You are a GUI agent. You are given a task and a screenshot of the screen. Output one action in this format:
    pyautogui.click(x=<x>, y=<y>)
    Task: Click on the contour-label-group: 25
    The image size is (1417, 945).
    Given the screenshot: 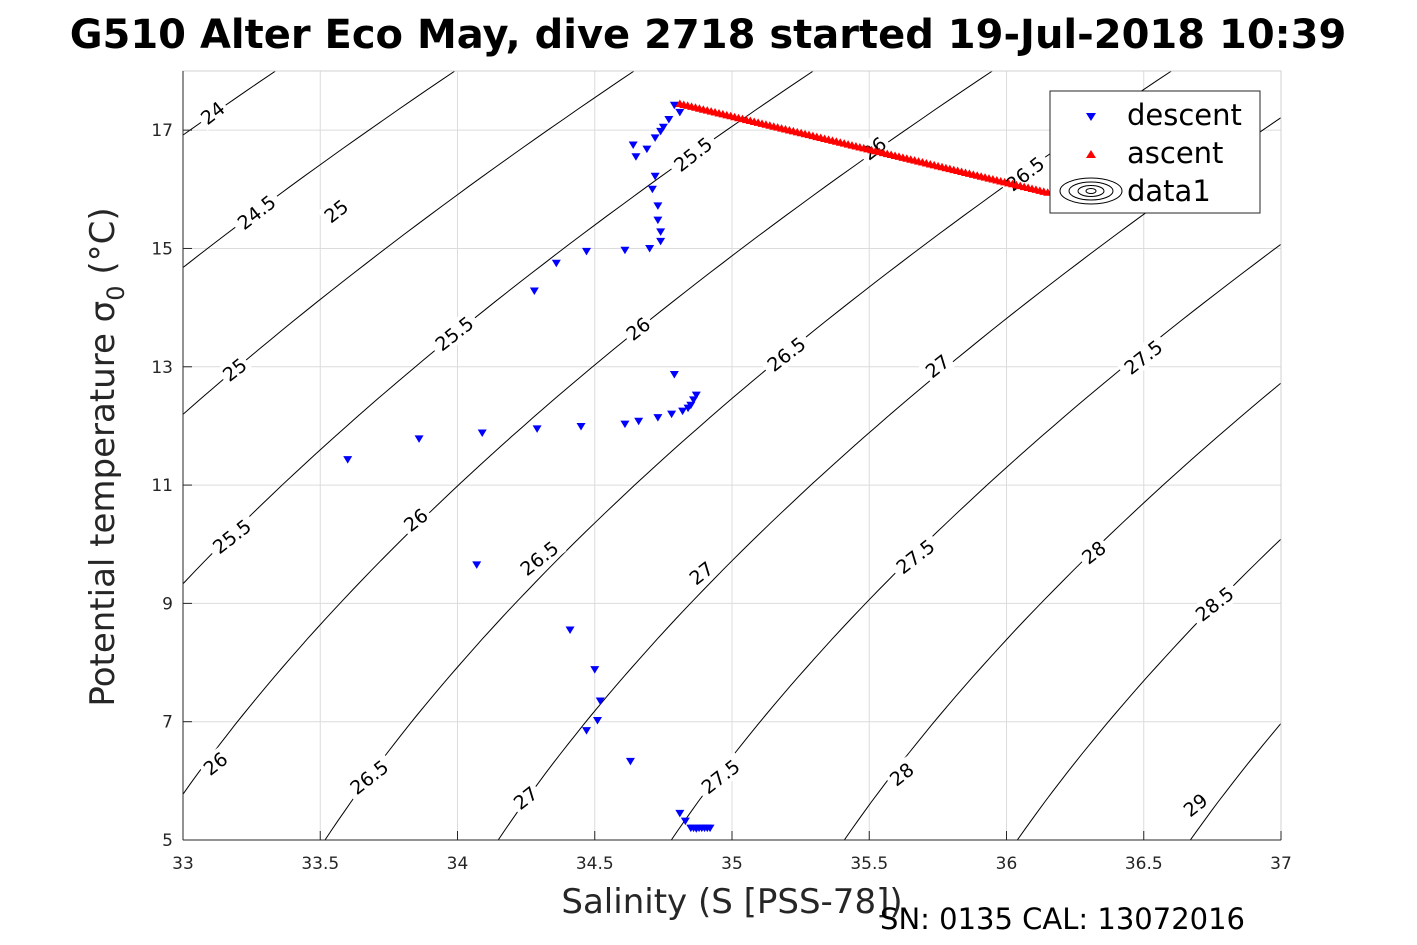 What is the action you would take?
    pyautogui.click(x=234, y=369)
    